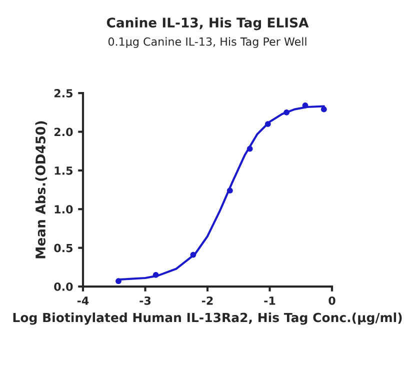  What do you see at coordinates (63, 170) in the screenshot?
I see `y-tick-label: 1.5` at bounding box center [63, 170].